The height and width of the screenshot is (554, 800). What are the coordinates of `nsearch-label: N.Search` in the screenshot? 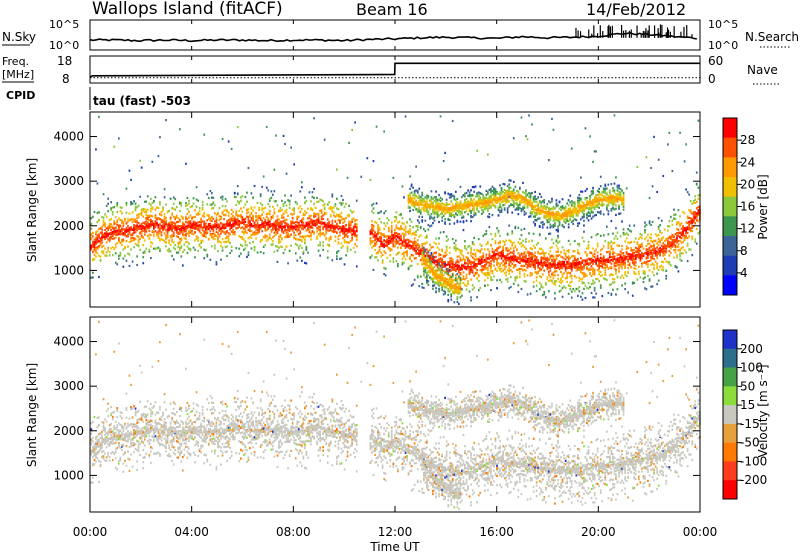 It's located at (772, 37).